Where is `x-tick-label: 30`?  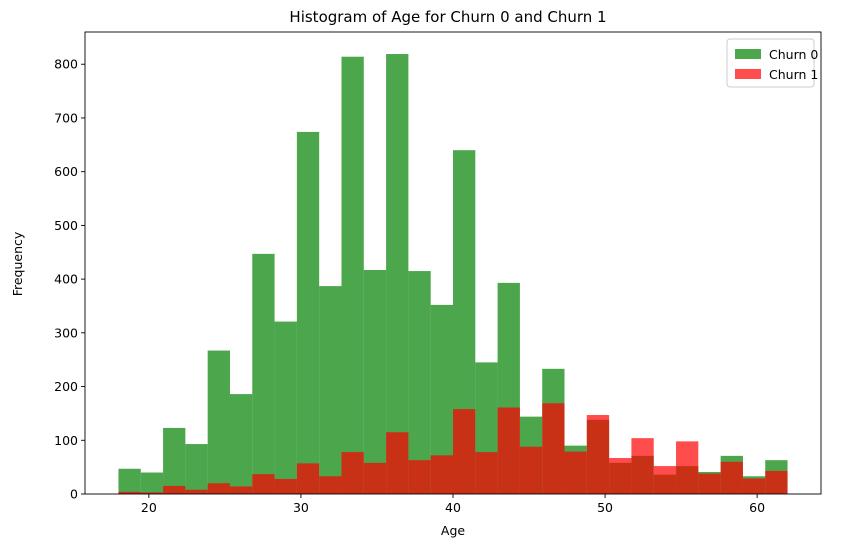 x-tick-label: 30 is located at coordinates (301, 507).